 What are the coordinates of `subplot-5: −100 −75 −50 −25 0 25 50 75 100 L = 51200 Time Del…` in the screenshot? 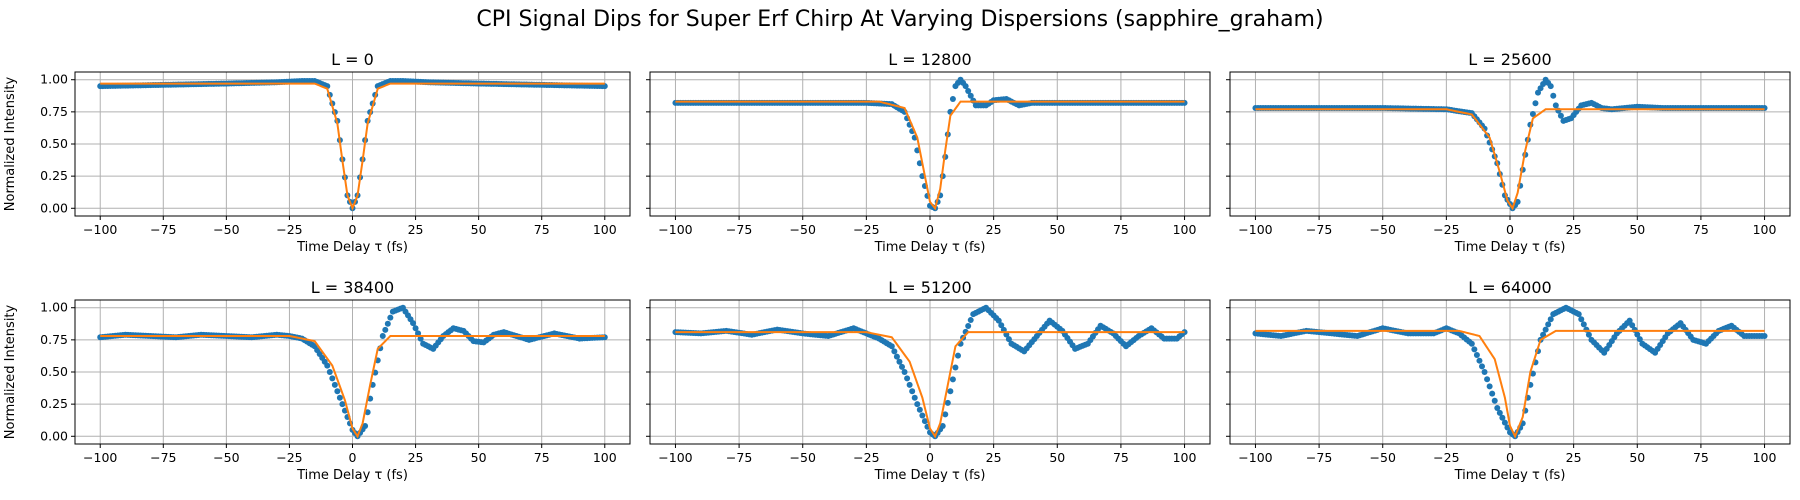 It's located at (928, 380).